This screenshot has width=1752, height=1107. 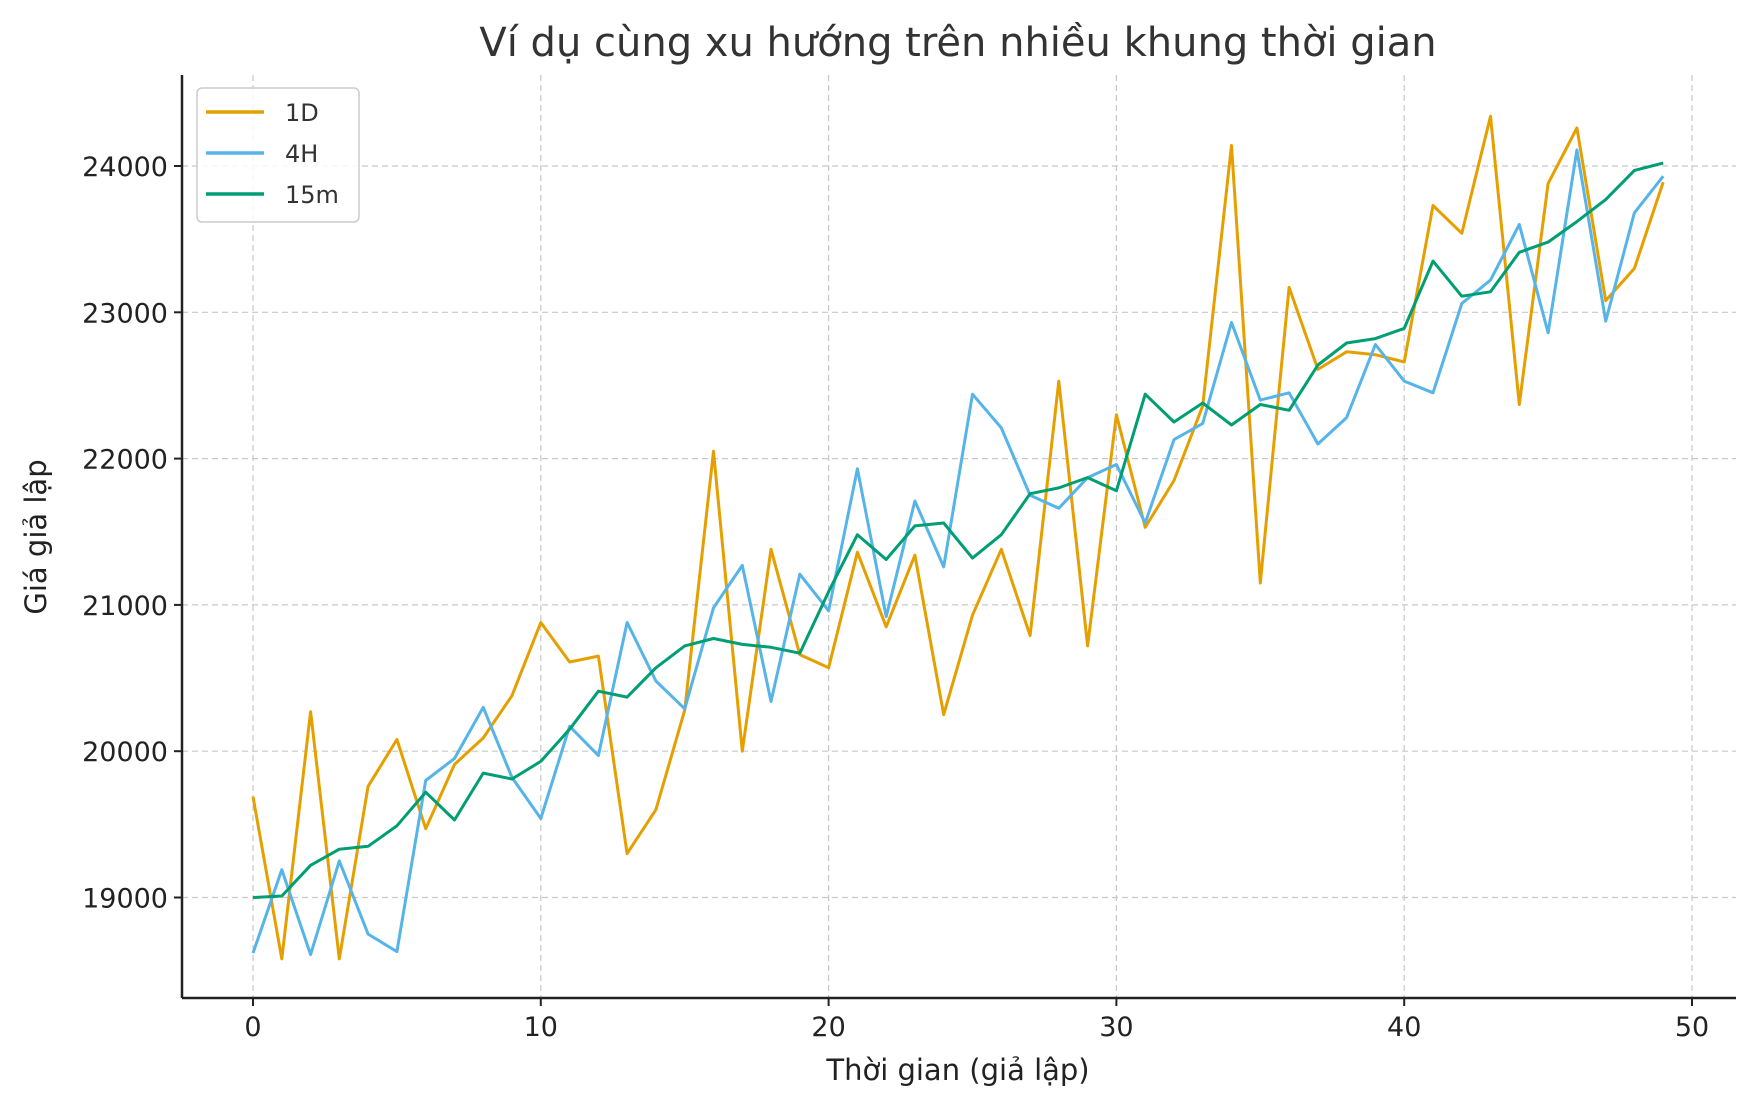 What do you see at coordinates (125, 899) in the screenshot?
I see `y-tick-label: 19000` at bounding box center [125, 899].